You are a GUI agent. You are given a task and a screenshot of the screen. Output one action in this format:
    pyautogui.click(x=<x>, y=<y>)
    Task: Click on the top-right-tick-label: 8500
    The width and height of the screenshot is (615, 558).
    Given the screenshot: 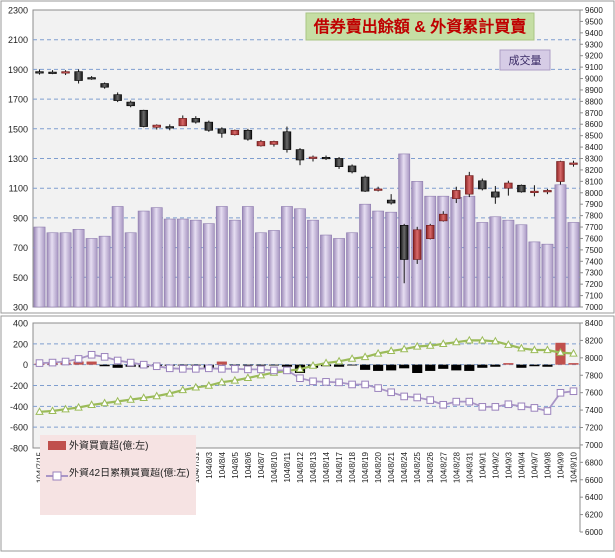 What is the action you would take?
    pyautogui.click(x=594, y=136)
    